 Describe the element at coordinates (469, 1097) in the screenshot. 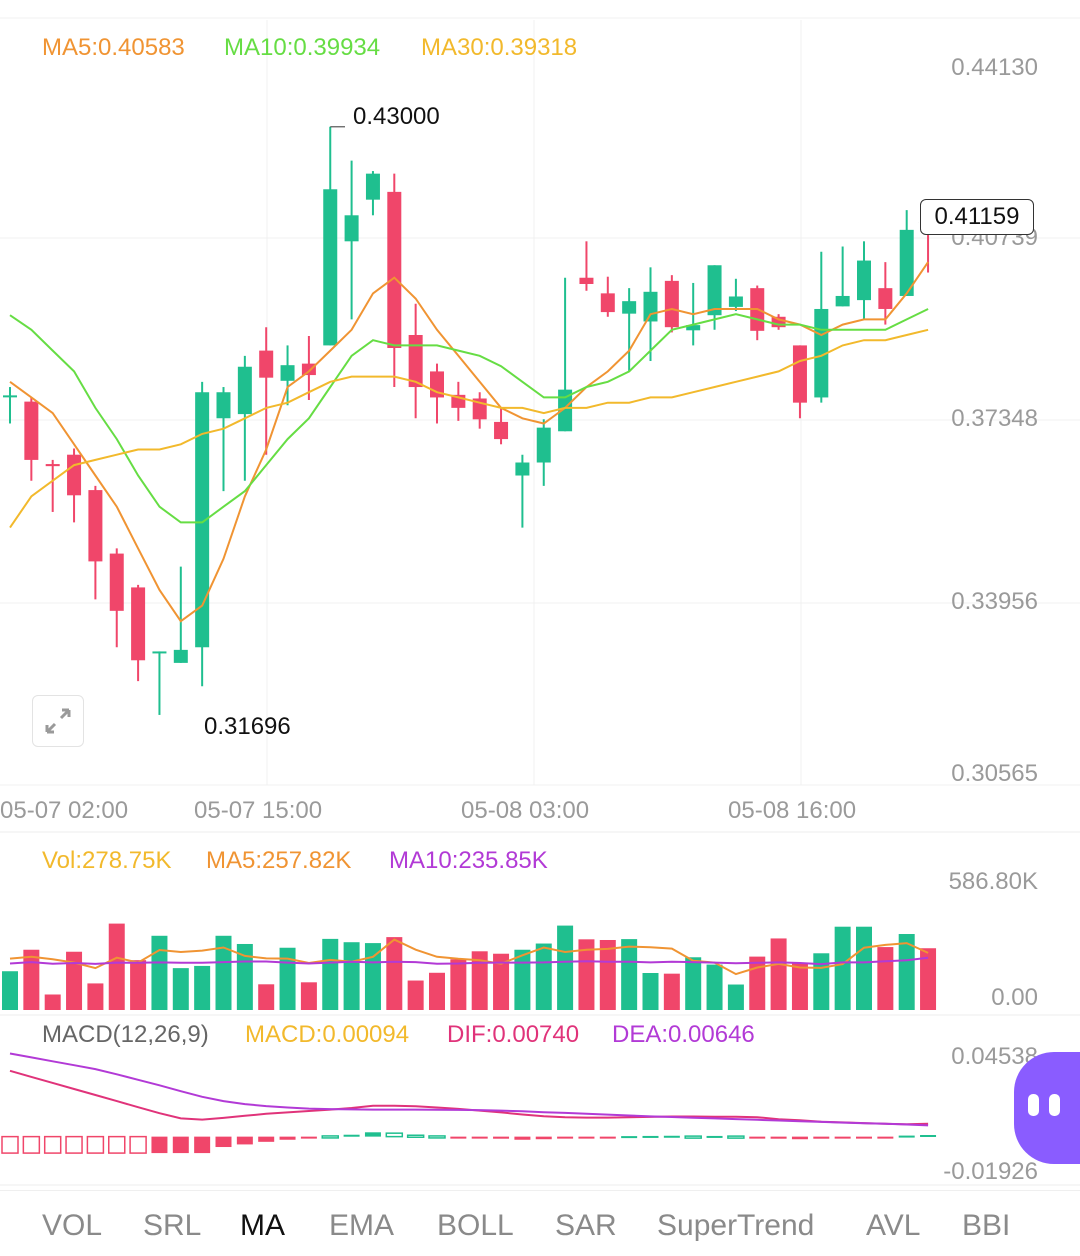

I see `dif-line` at that location.